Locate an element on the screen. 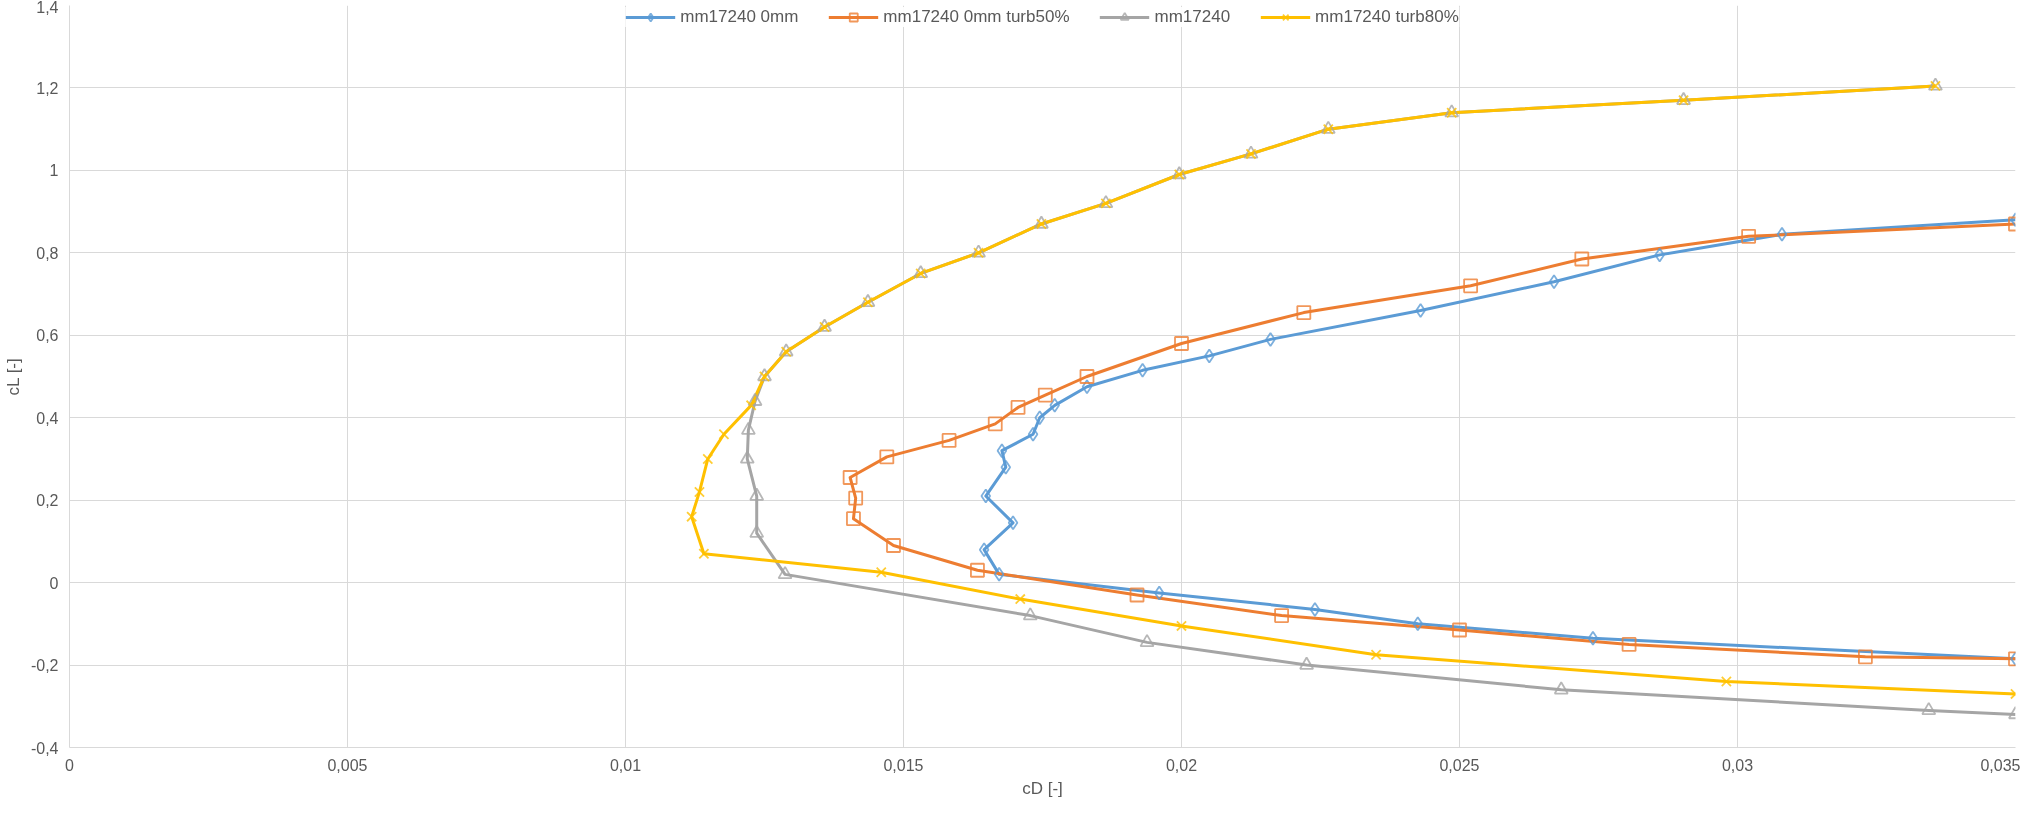 Image resolution: width=2044 pixels, height=814 pixels. legend-label: mm17240 0mm turb50% is located at coordinates (976, 17).